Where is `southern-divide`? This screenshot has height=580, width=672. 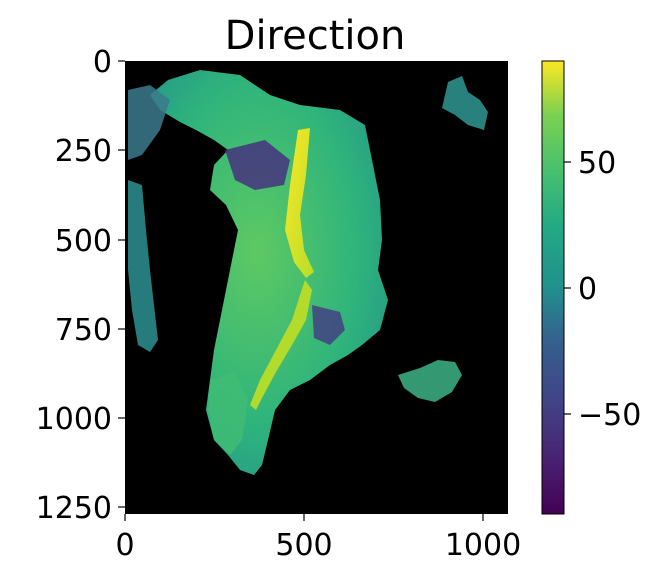 southern-divide is located at coordinates (281, 345).